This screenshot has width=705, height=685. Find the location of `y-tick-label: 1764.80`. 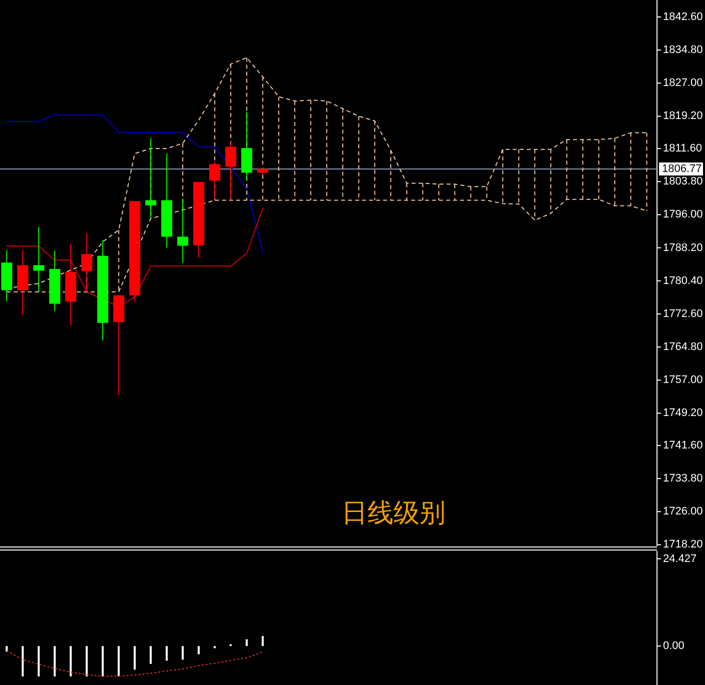

y-tick-label: 1764.80 is located at coordinates (683, 347).